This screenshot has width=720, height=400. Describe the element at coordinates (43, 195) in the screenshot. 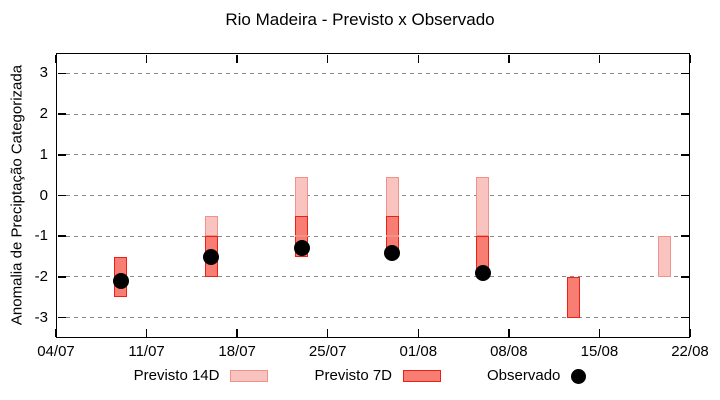

I see `y-tick-label: 0` at that location.